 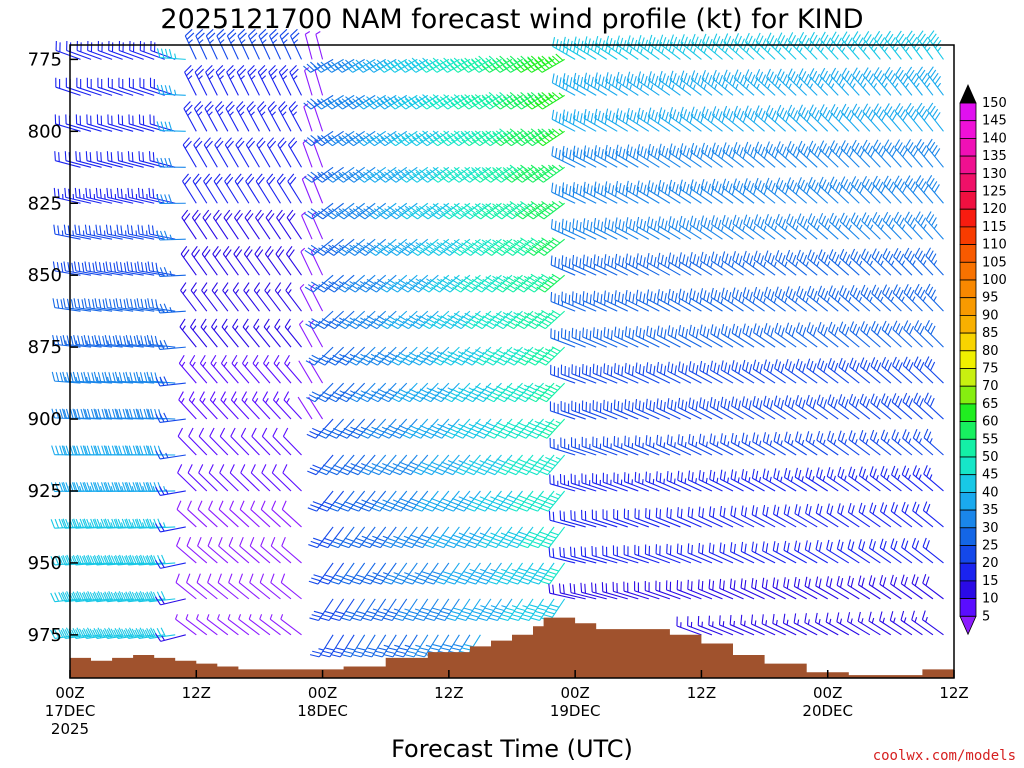 What do you see at coordinates (45, 635) in the screenshot?
I see `y-tick-label: 975` at bounding box center [45, 635].